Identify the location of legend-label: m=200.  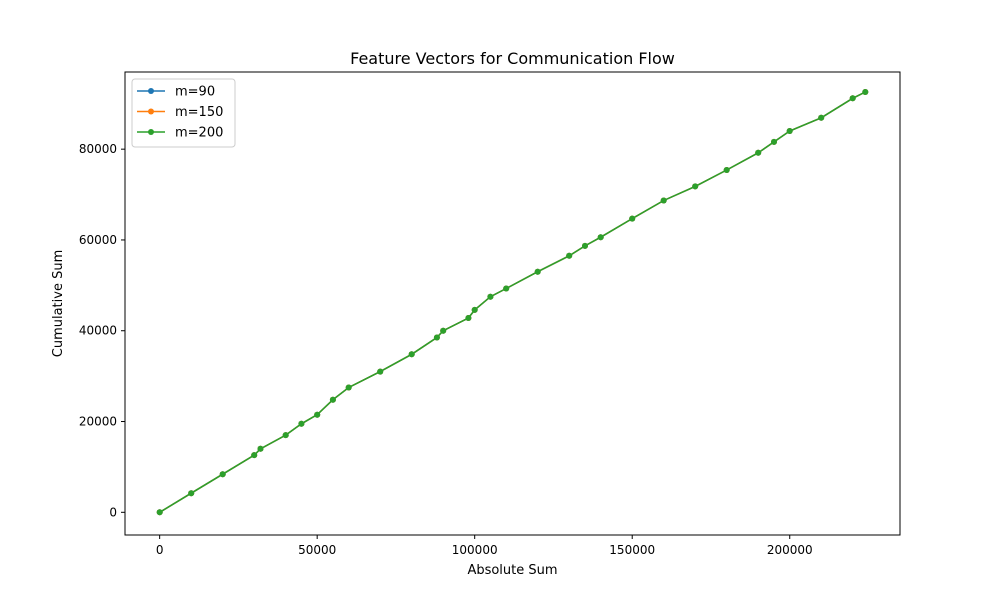
(199, 133).